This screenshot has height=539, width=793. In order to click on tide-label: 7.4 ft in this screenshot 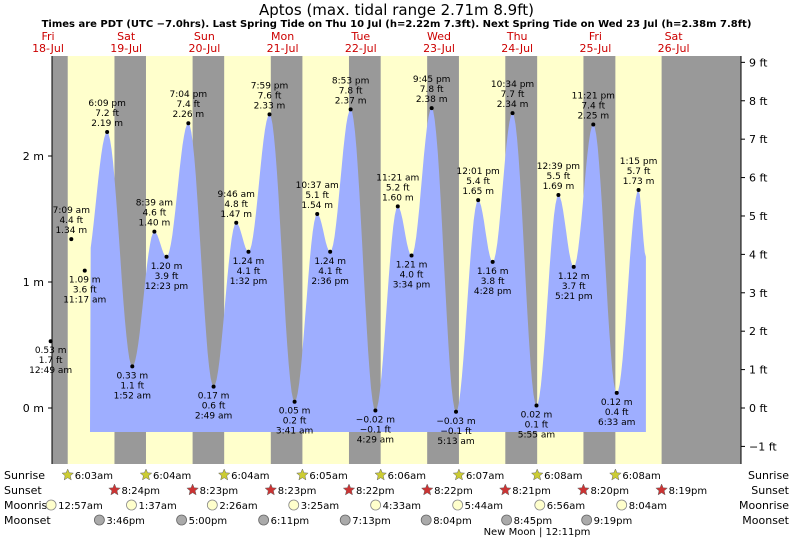, I will do `click(593, 107)`.